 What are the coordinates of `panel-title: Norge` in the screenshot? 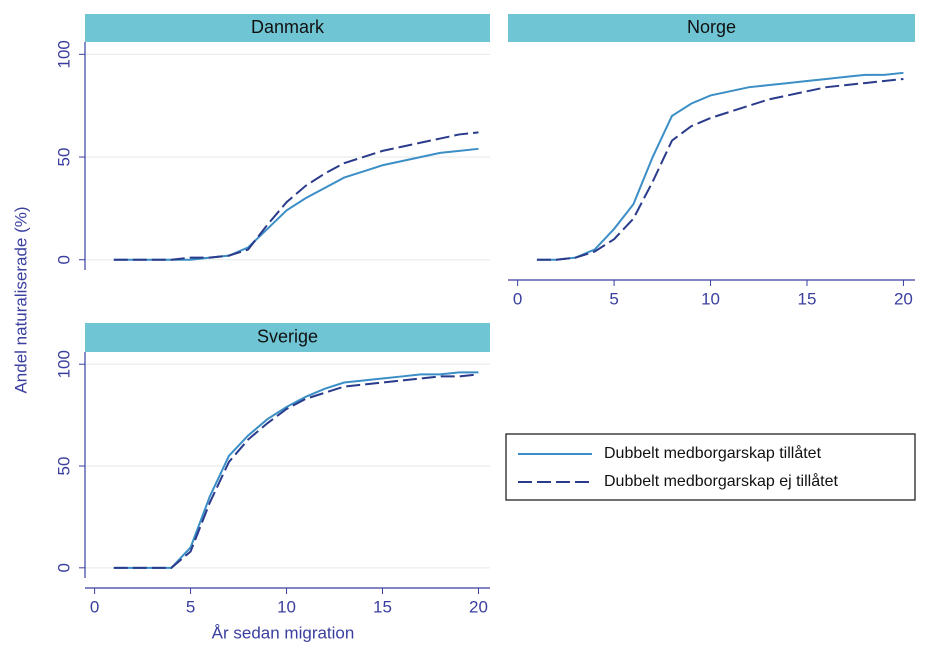 It's located at (711, 27).